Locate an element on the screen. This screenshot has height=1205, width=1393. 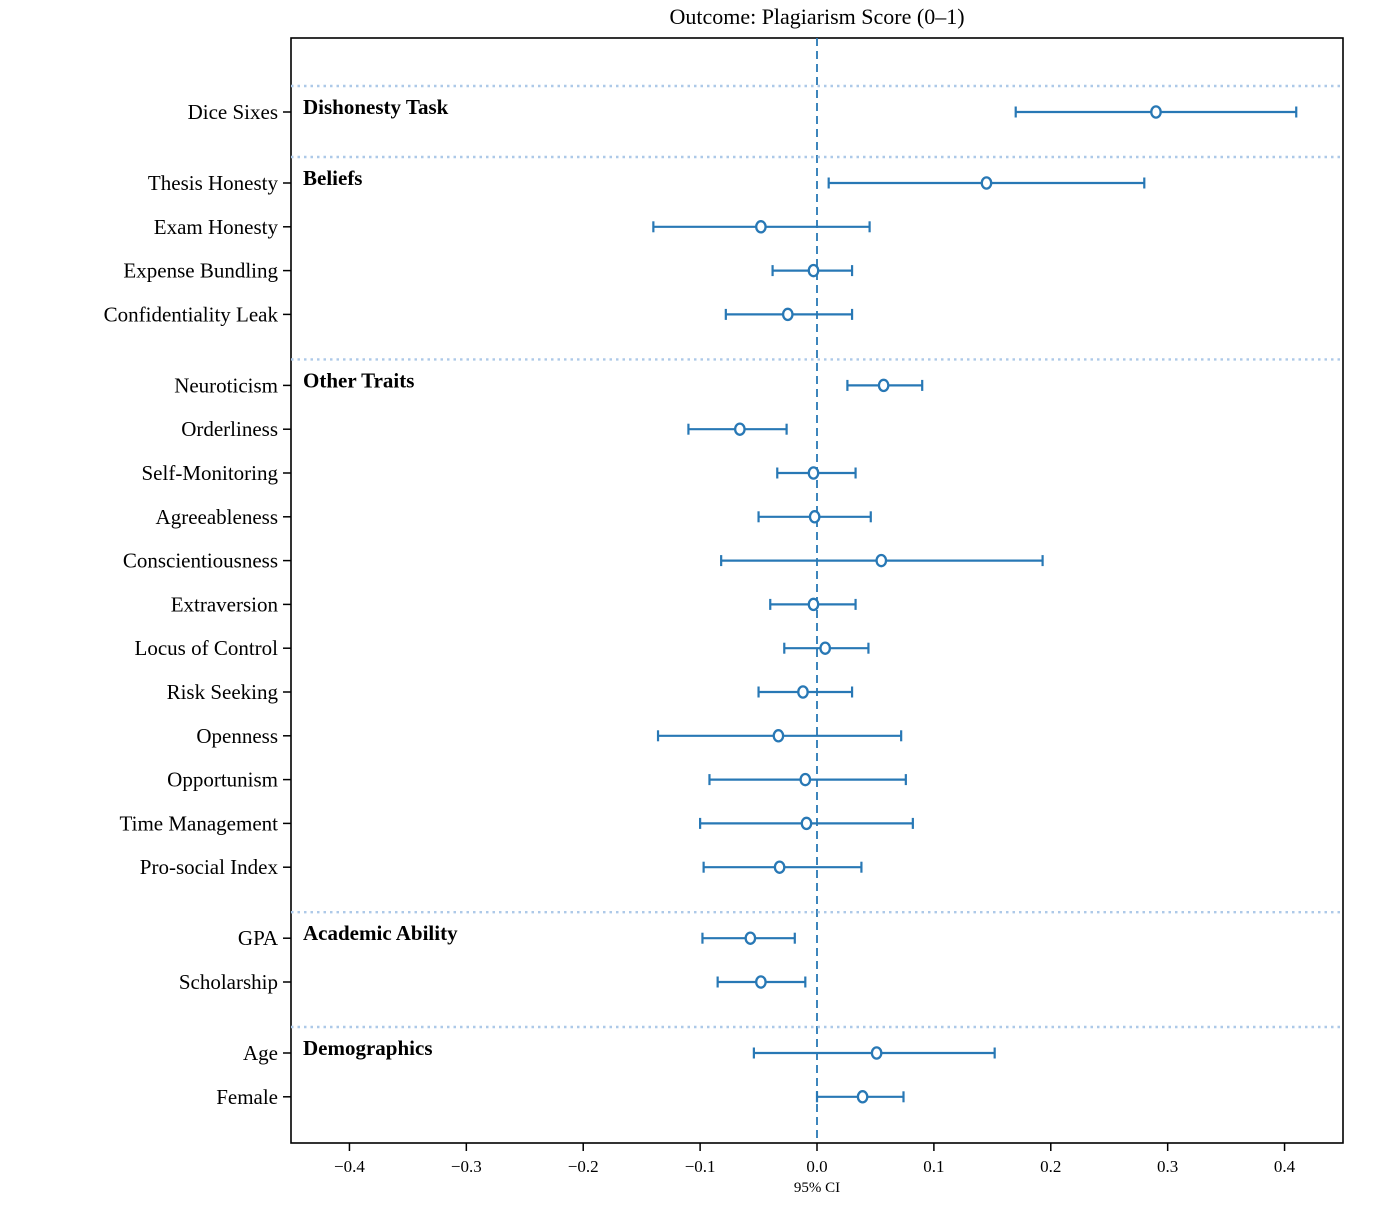
row-label: Confidentiality Leak is located at coordinates (191, 314).